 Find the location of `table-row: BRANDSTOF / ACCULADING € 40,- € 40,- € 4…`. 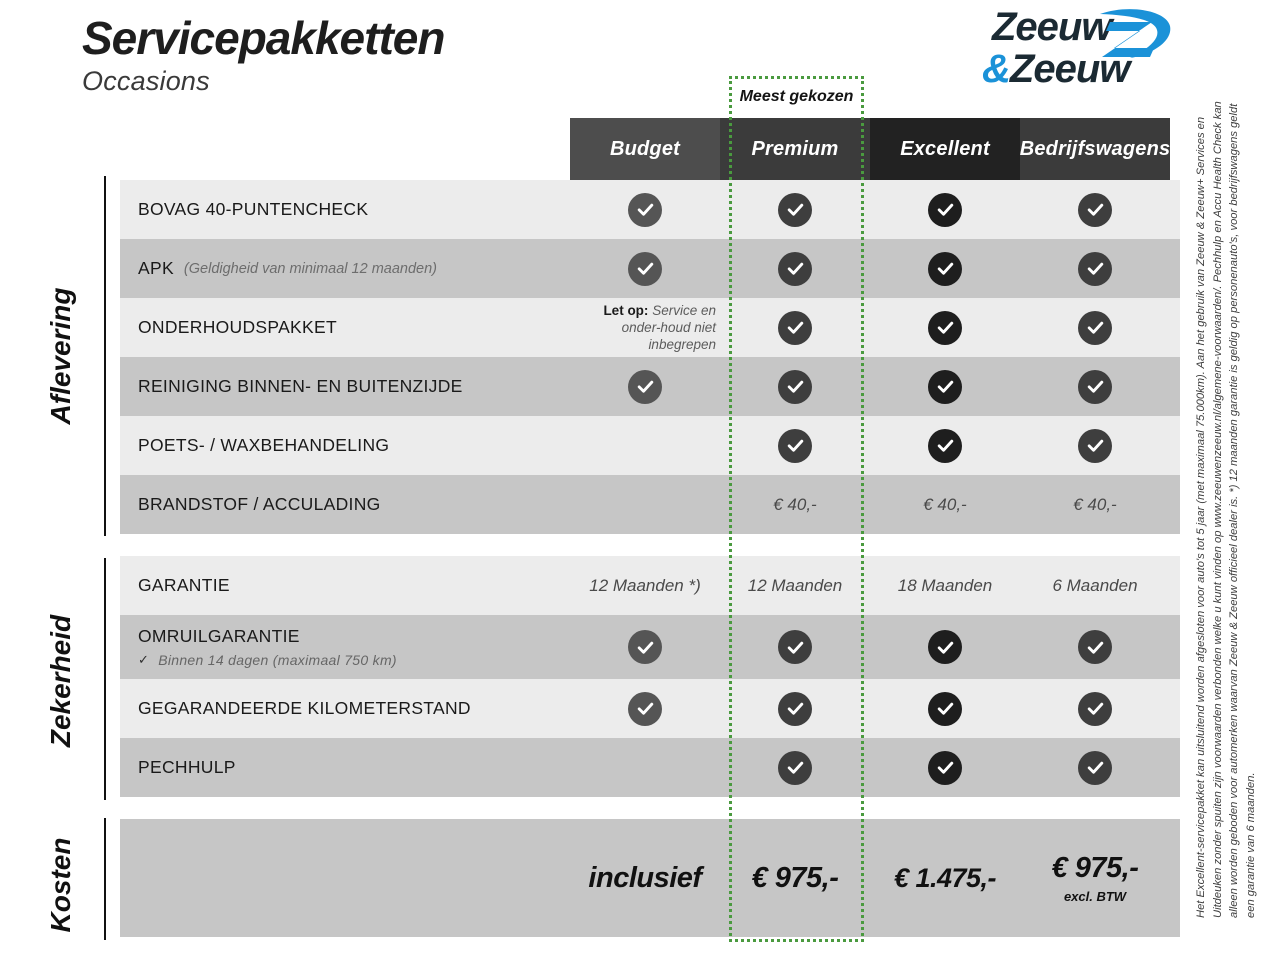

table-row: BRANDSTOF / ACCULADING € 40,- € 40,- € 4… is located at coordinates (650, 504).